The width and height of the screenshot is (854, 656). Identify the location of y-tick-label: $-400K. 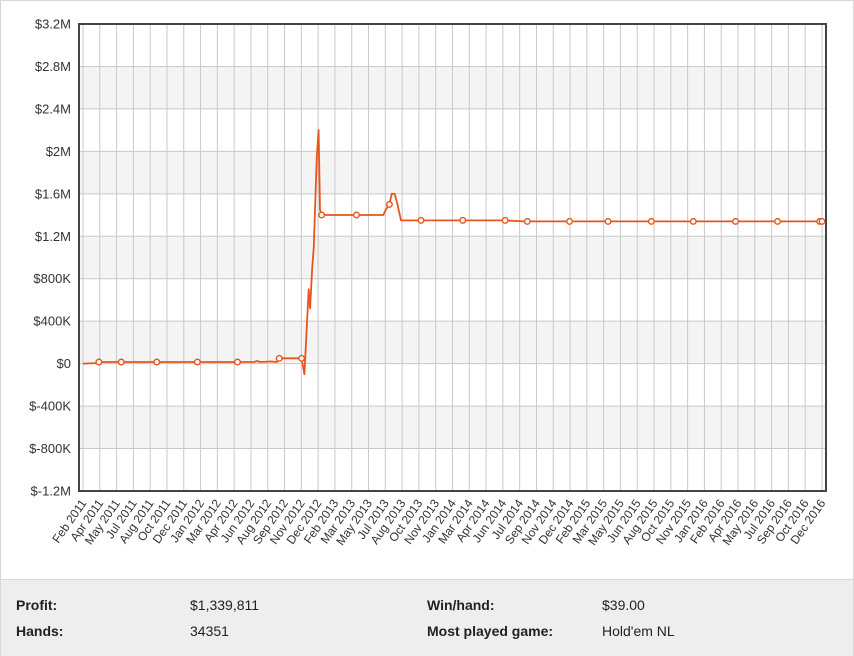
(50, 406).